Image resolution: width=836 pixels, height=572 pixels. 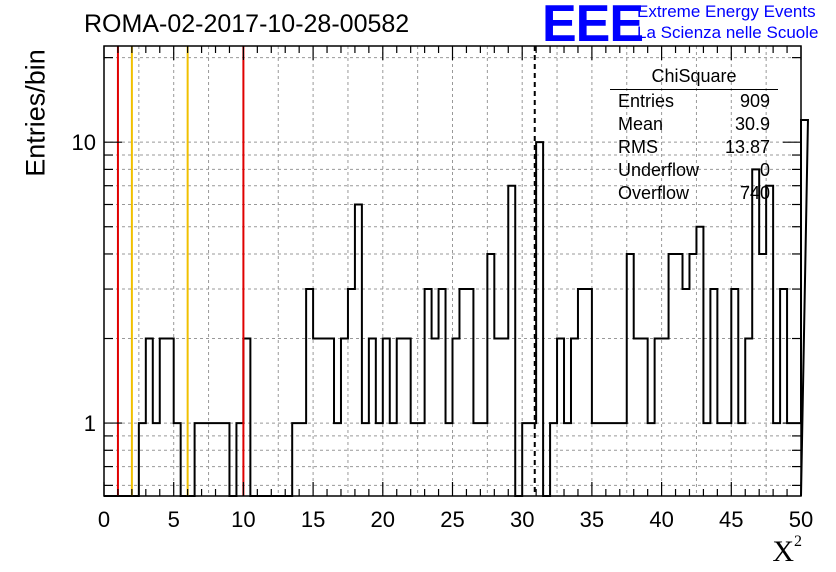 What do you see at coordinates (764, 170) in the screenshot?
I see `stats-value: 0` at bounding box center [764, 170].